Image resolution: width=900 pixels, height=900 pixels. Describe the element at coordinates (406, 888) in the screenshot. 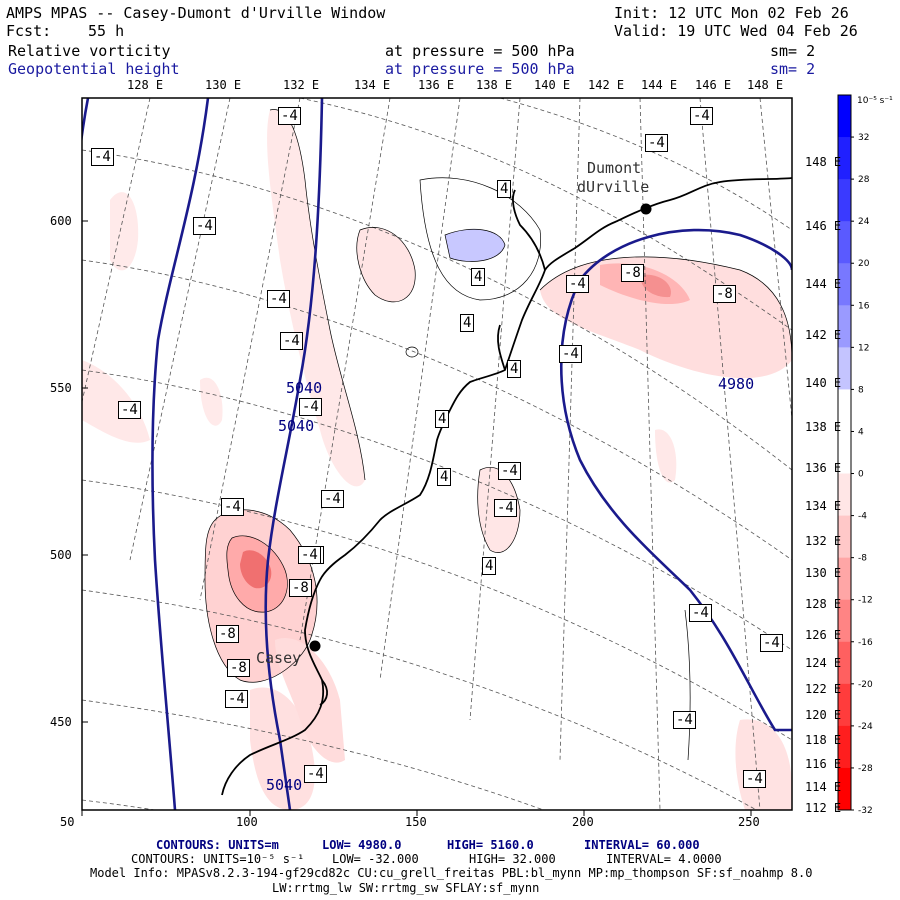

I see `model-info-radiation: LW:rrtmg_lw SW:rrtmg_sw SFLAY:sf_mynn` at that location.